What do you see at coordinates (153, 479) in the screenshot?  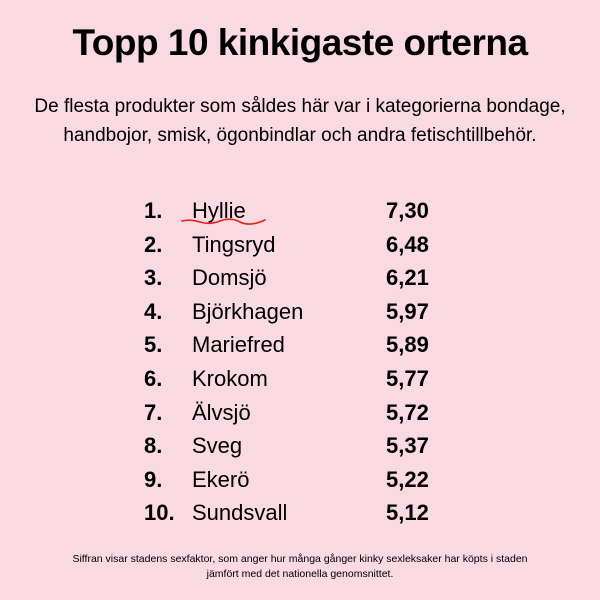 I see `rank-number: 9.` at bounding box center [153, 479].